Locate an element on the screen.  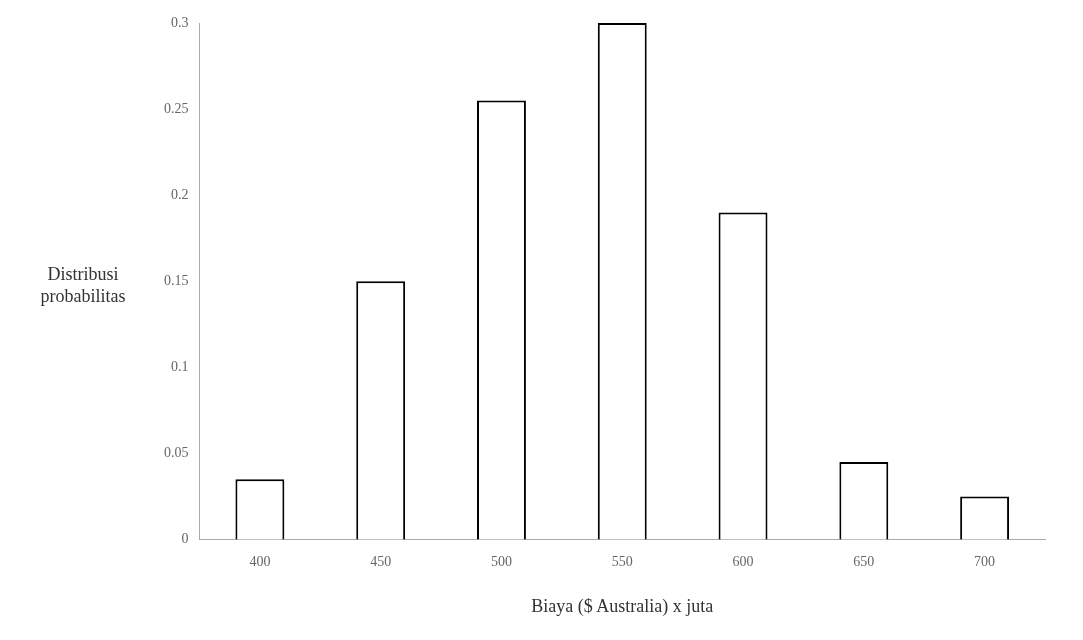
x-axis-title: Biaya ($ Australia) x juta is located at coordinates (622, 606).